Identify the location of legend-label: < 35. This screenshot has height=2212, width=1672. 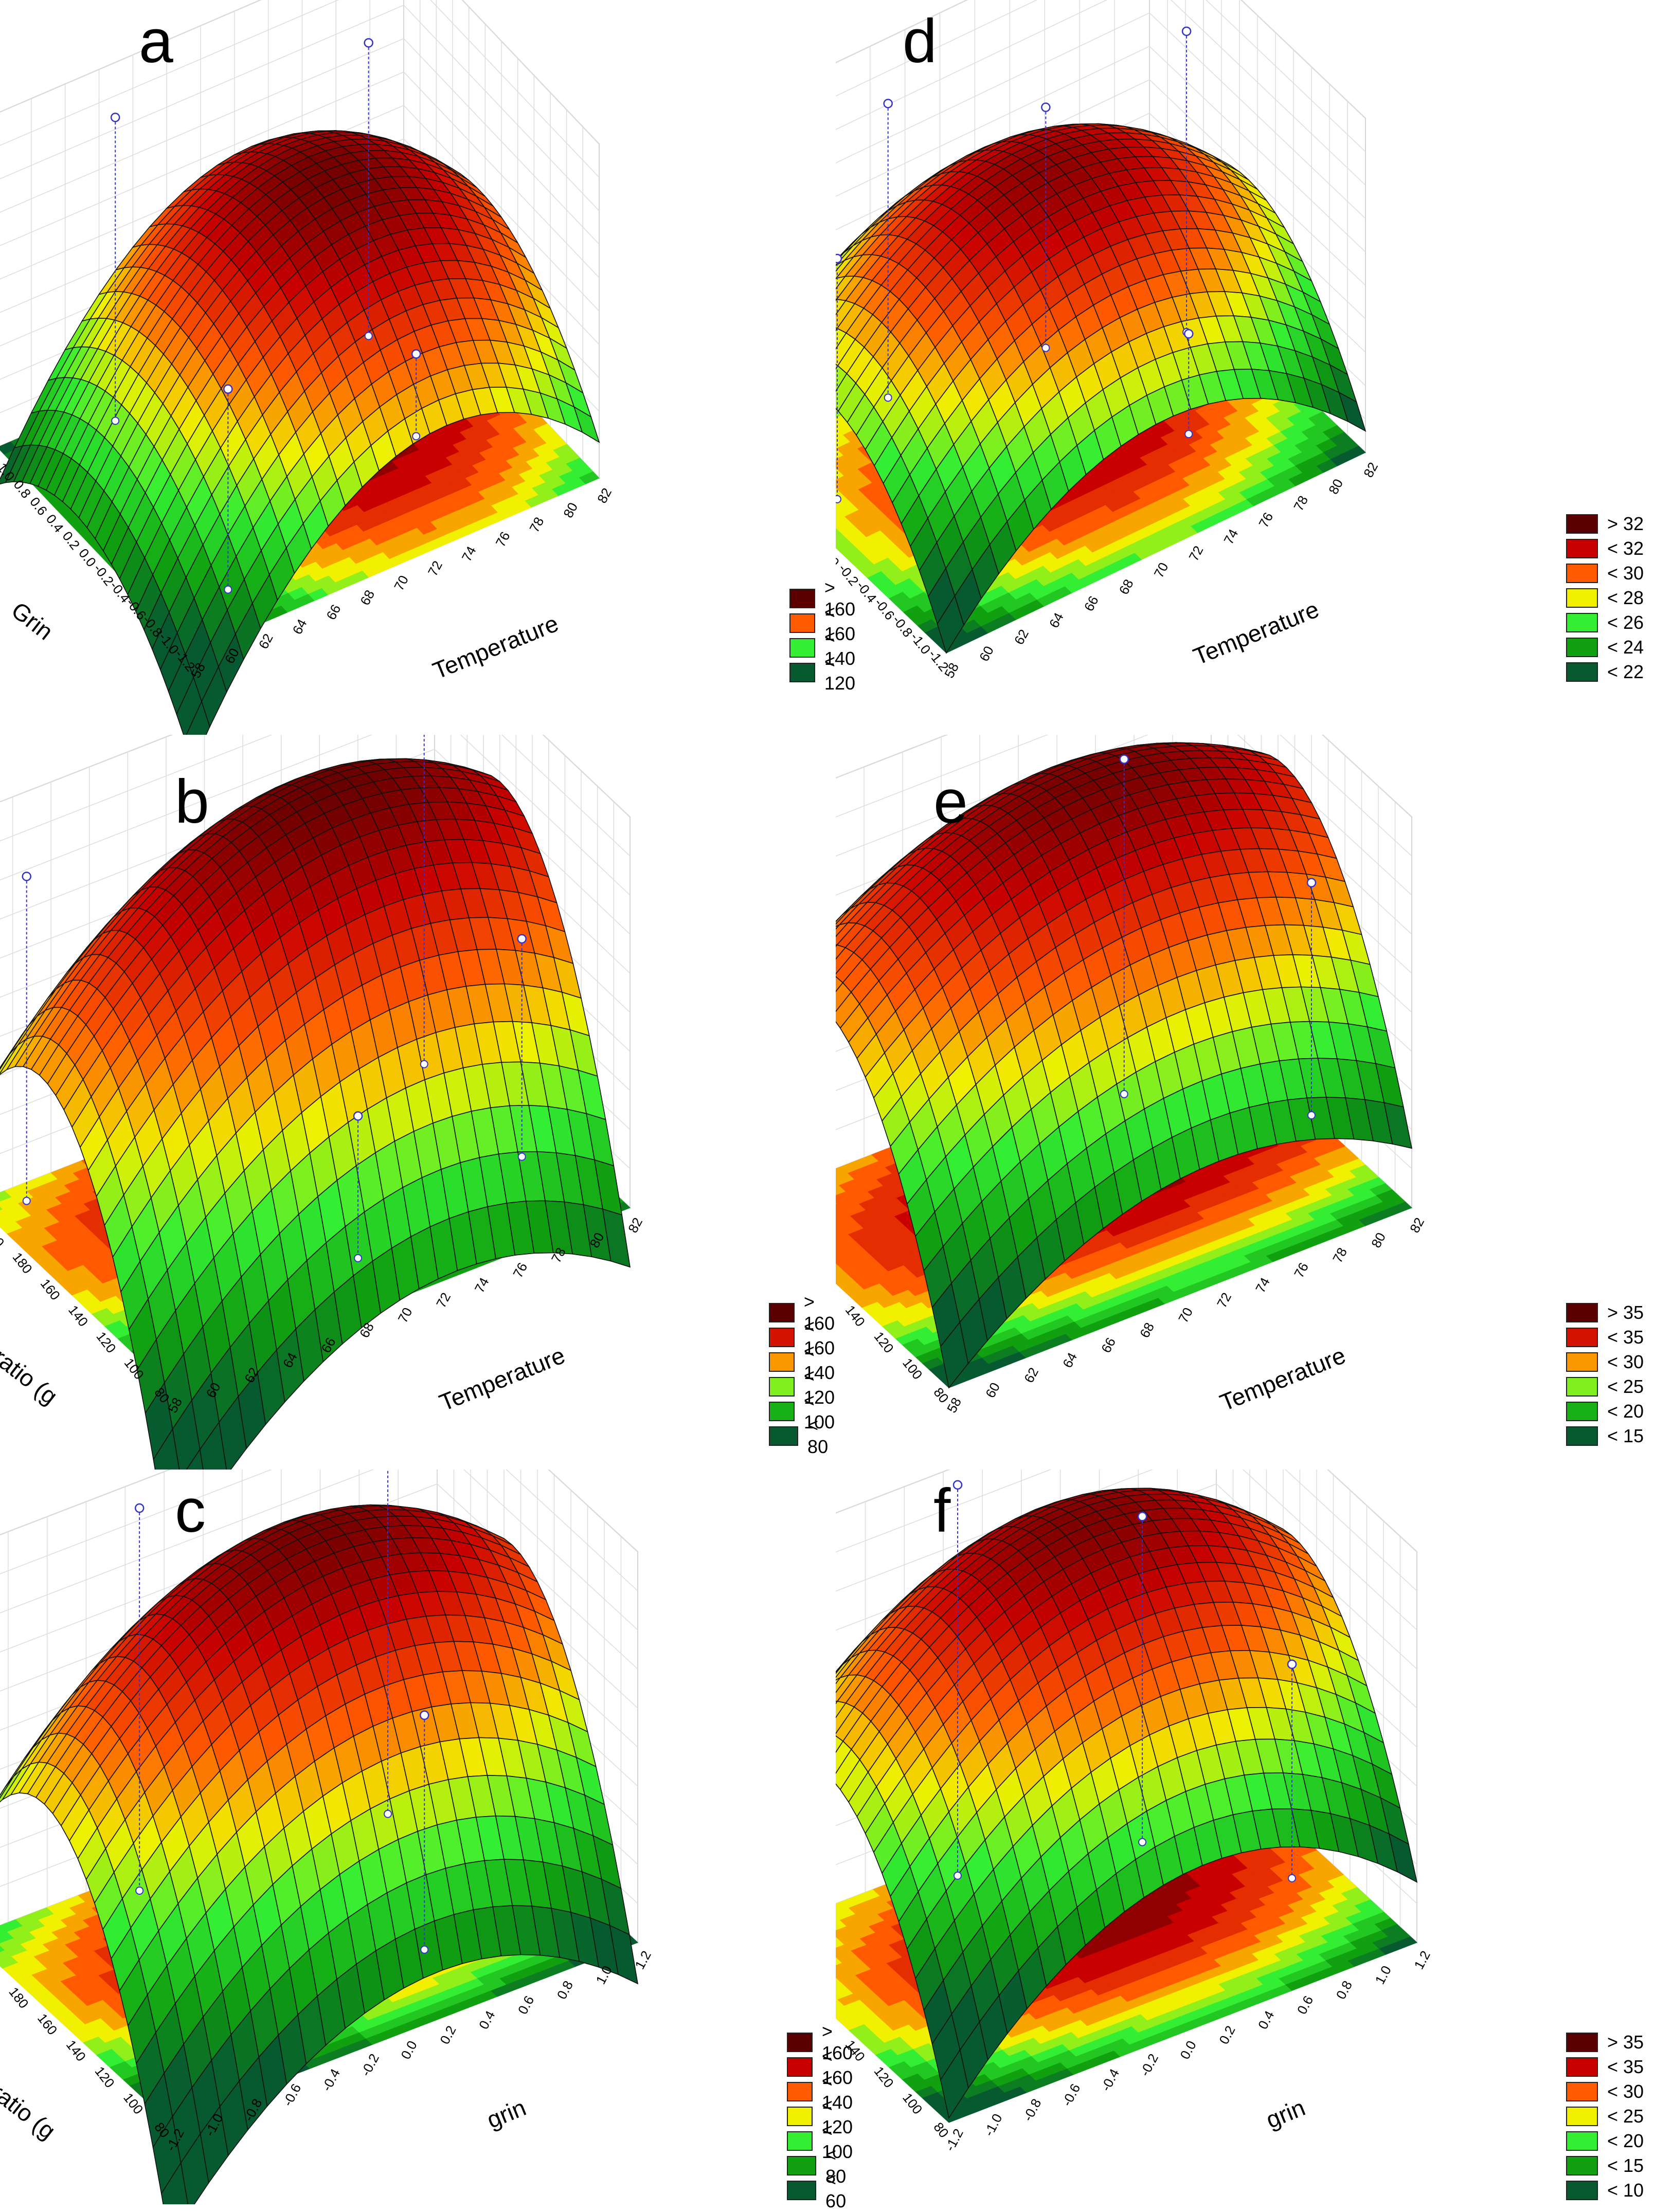
(1625, 1338).